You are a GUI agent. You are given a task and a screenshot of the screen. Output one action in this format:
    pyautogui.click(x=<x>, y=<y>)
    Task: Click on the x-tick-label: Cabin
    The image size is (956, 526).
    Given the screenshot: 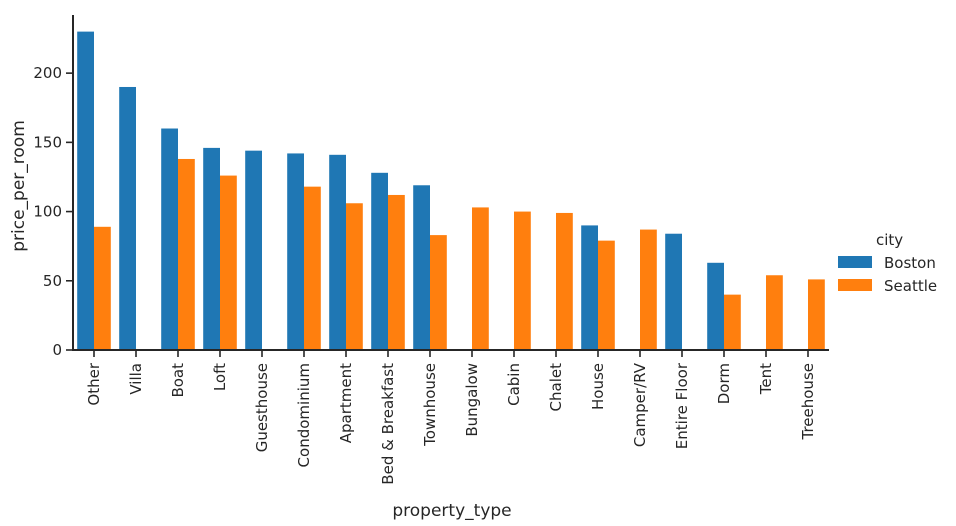 What is the action you would take?
    pyautogui.click(x=514, y=384)
    